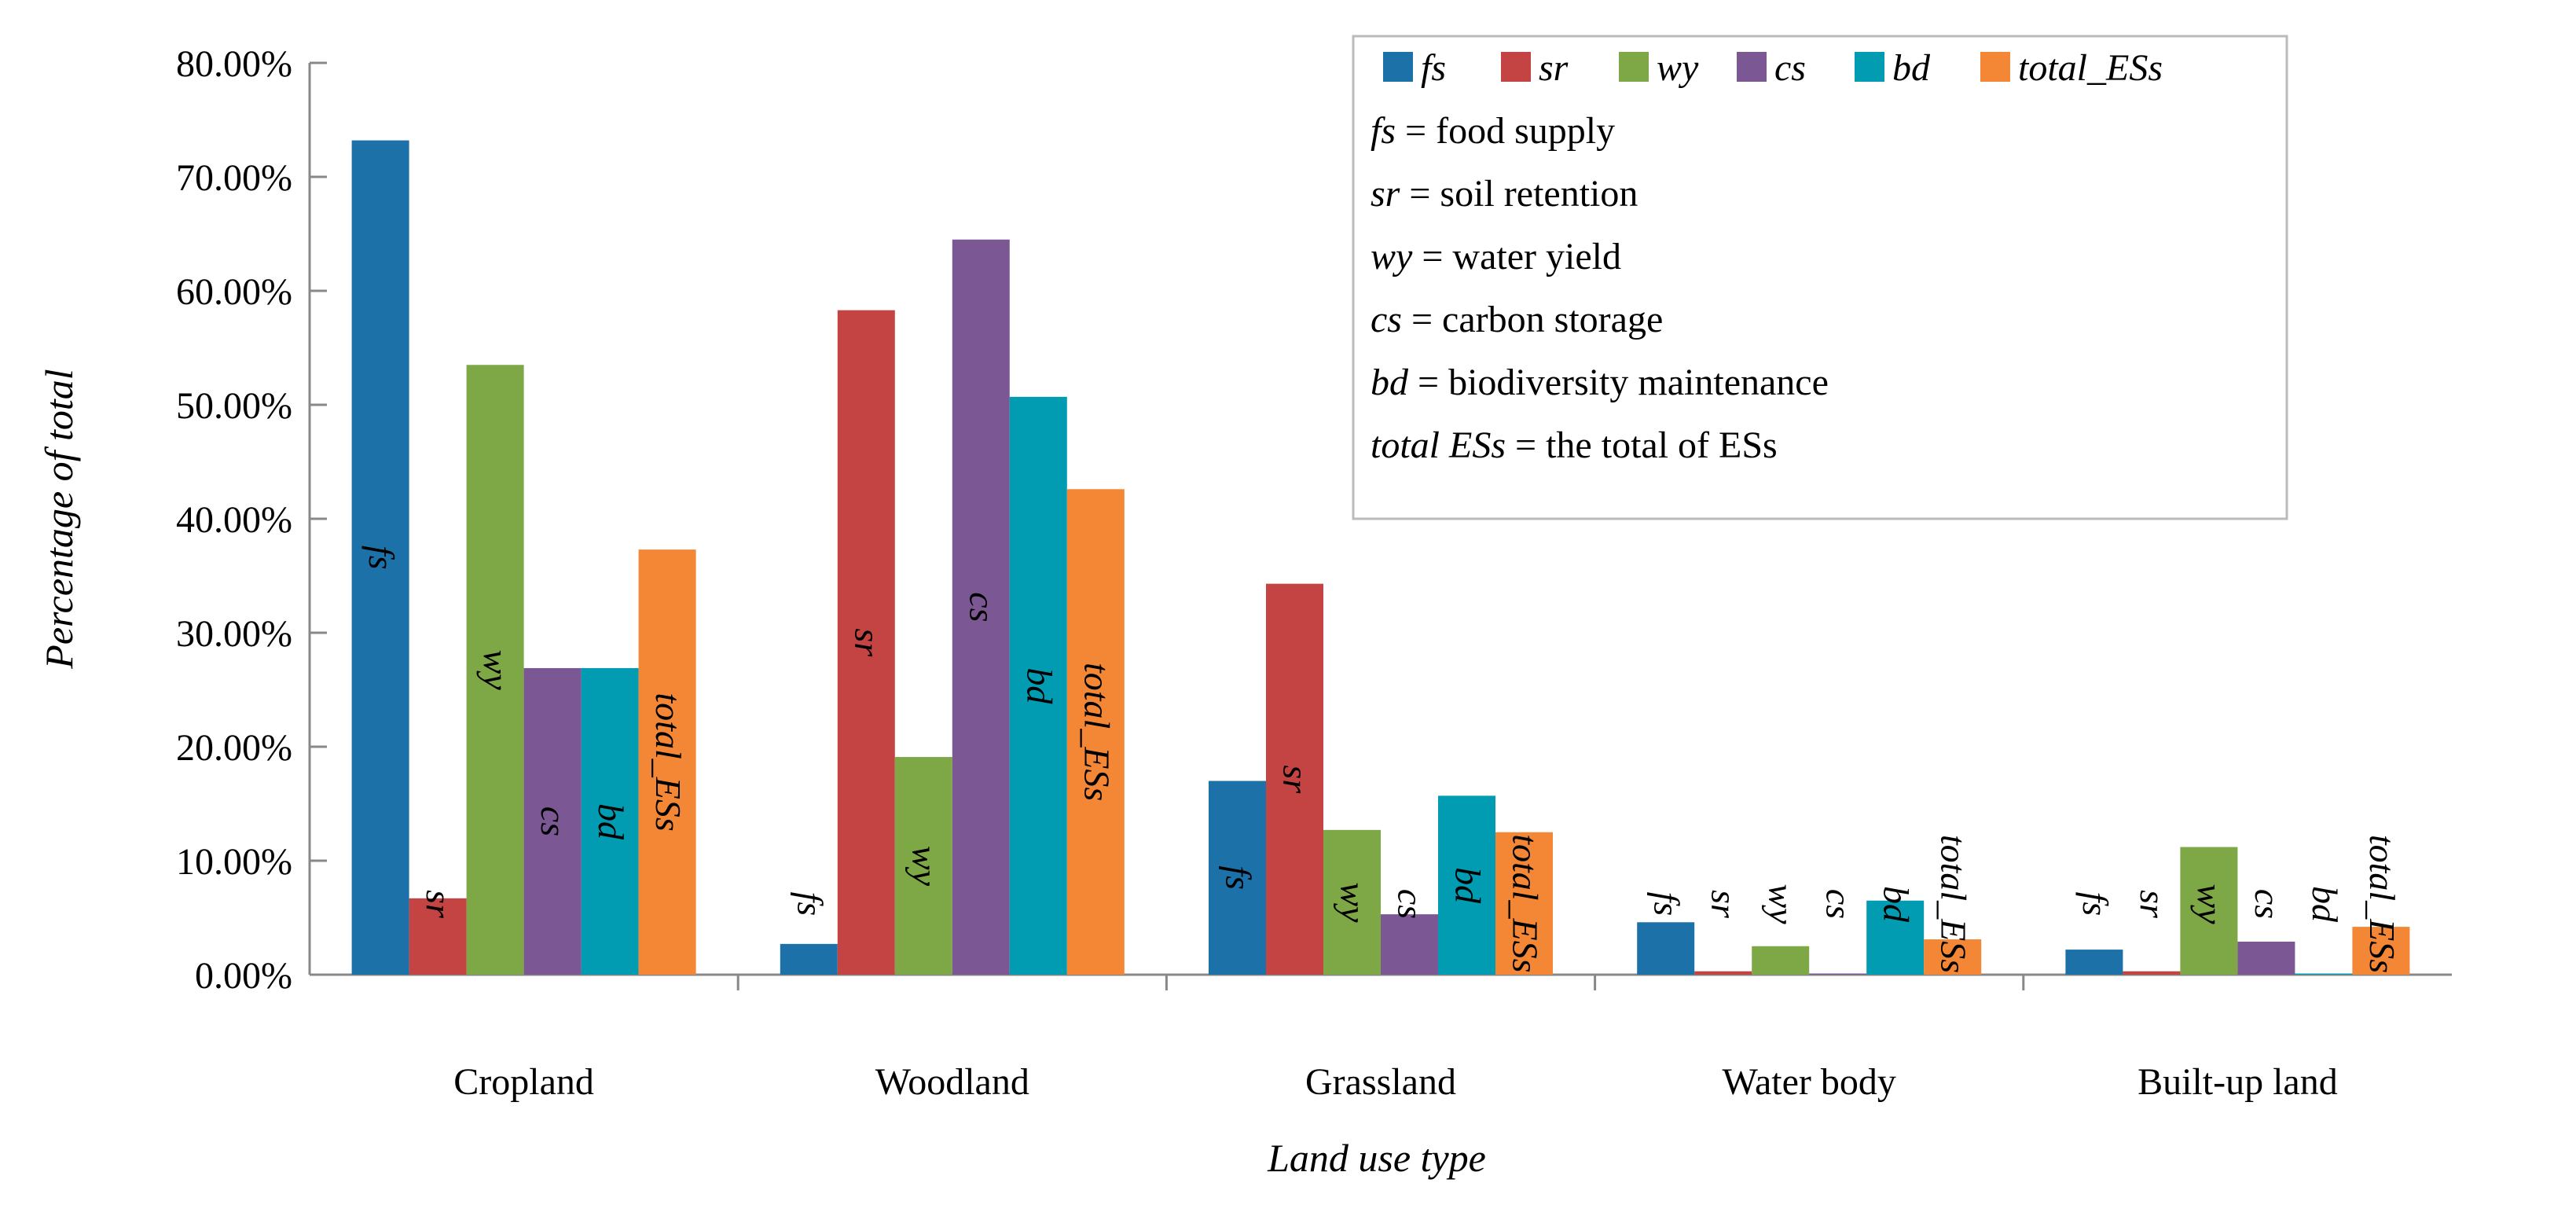  Describe the element at coordinates (1398, 67) in the screenshot. I see `legend-swatch-fs` at that location.